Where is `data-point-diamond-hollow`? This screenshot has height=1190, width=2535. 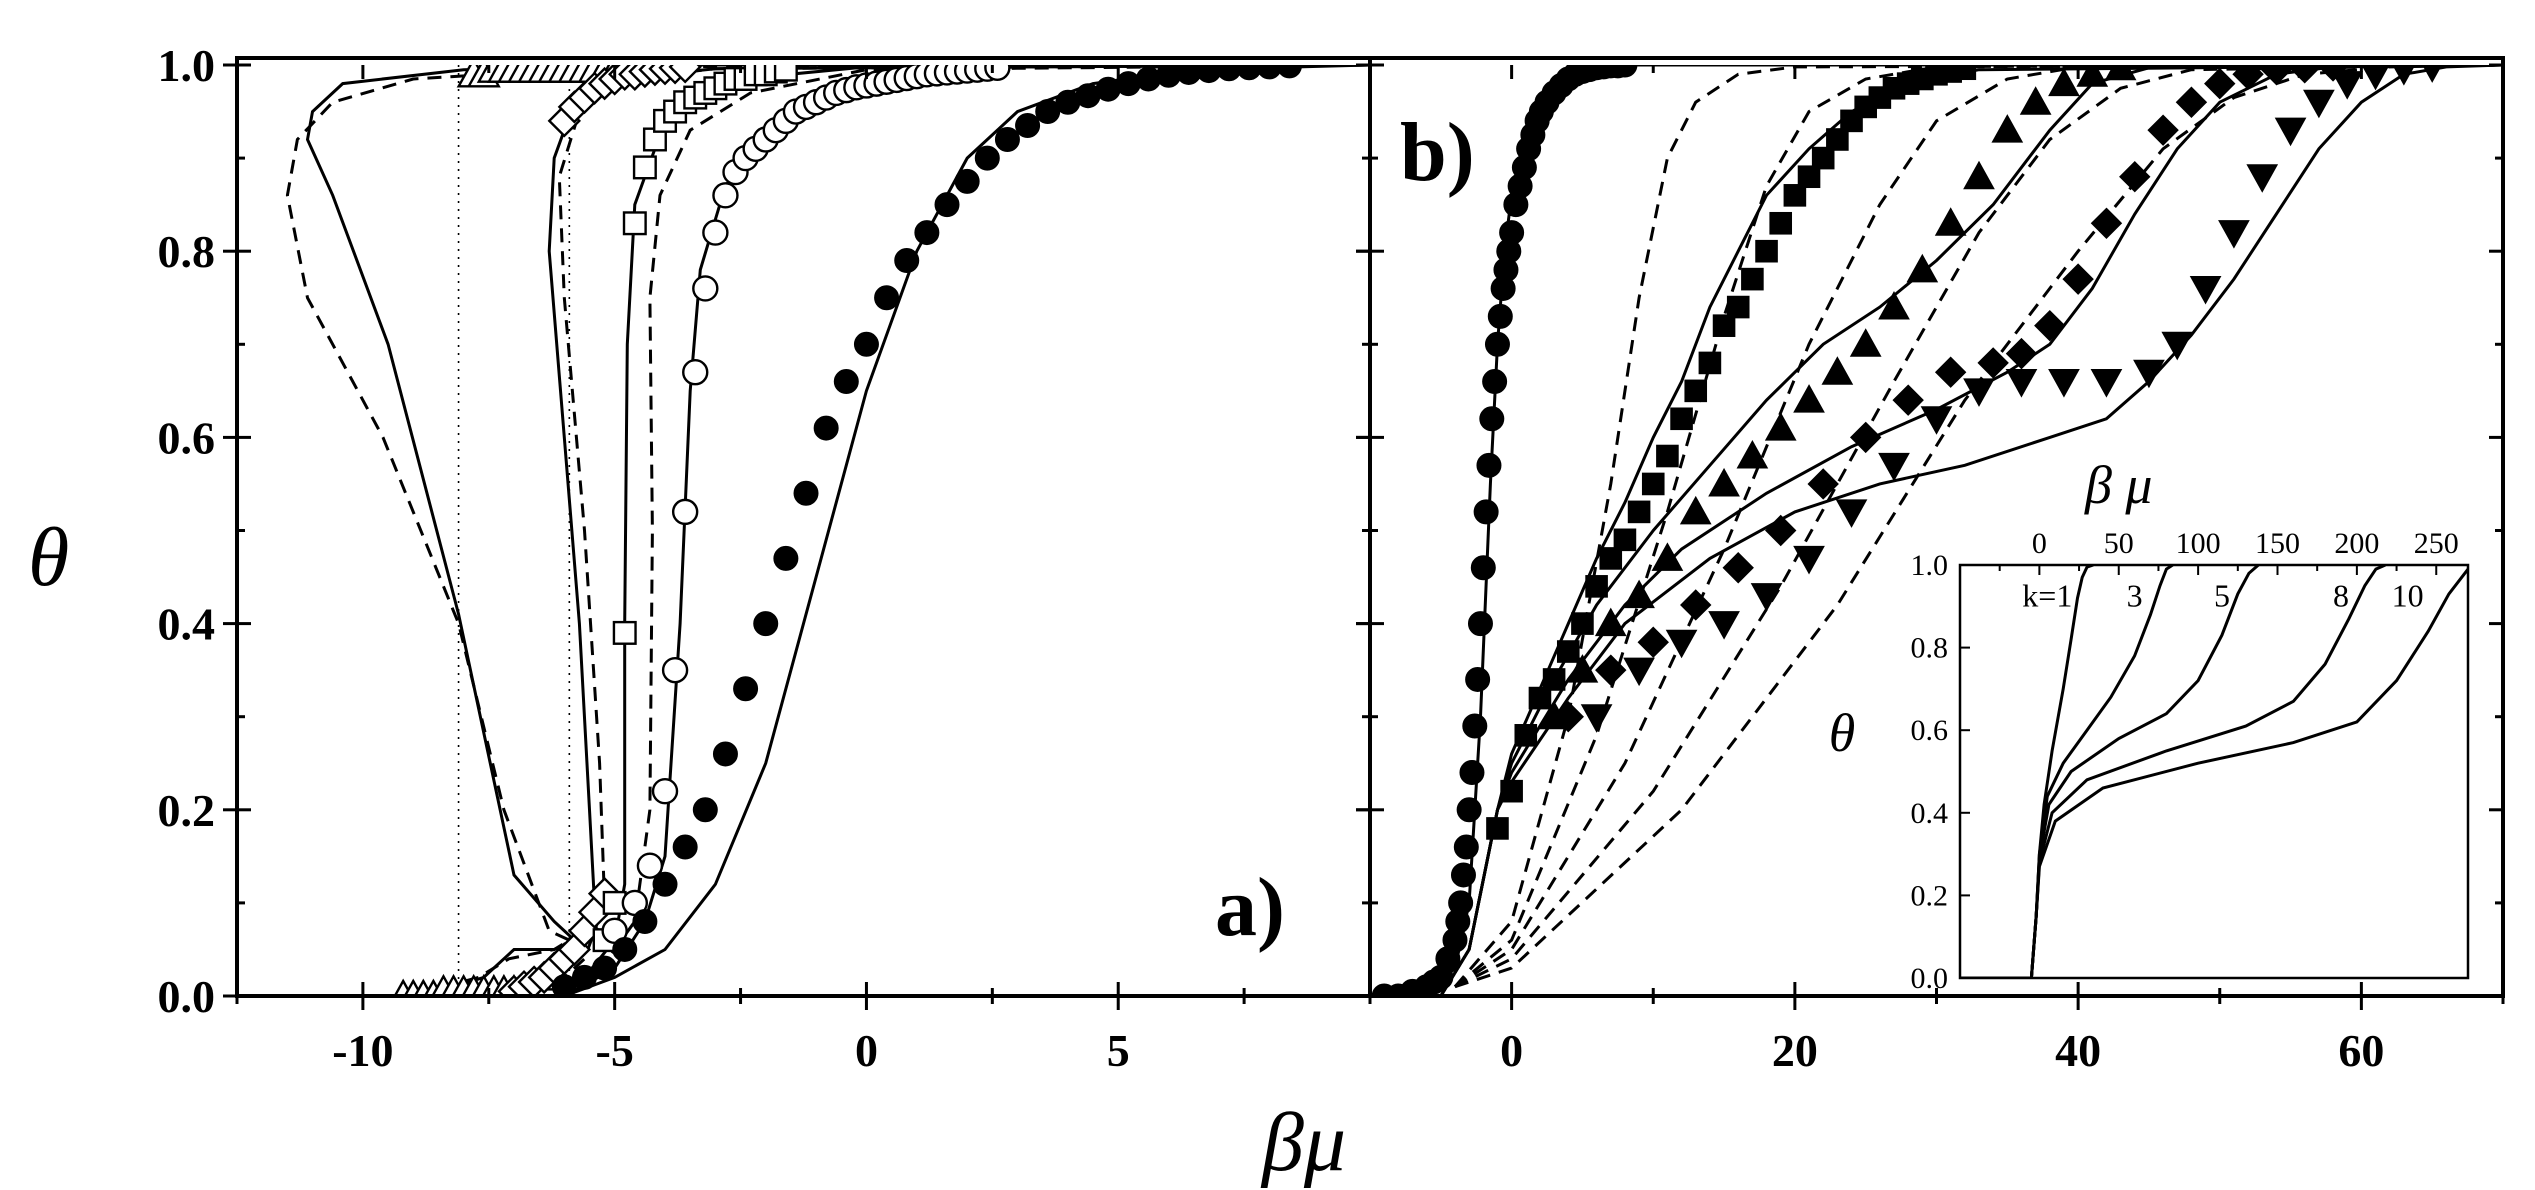 data-point-diamond-hollow is located at coordinates (685, 74).